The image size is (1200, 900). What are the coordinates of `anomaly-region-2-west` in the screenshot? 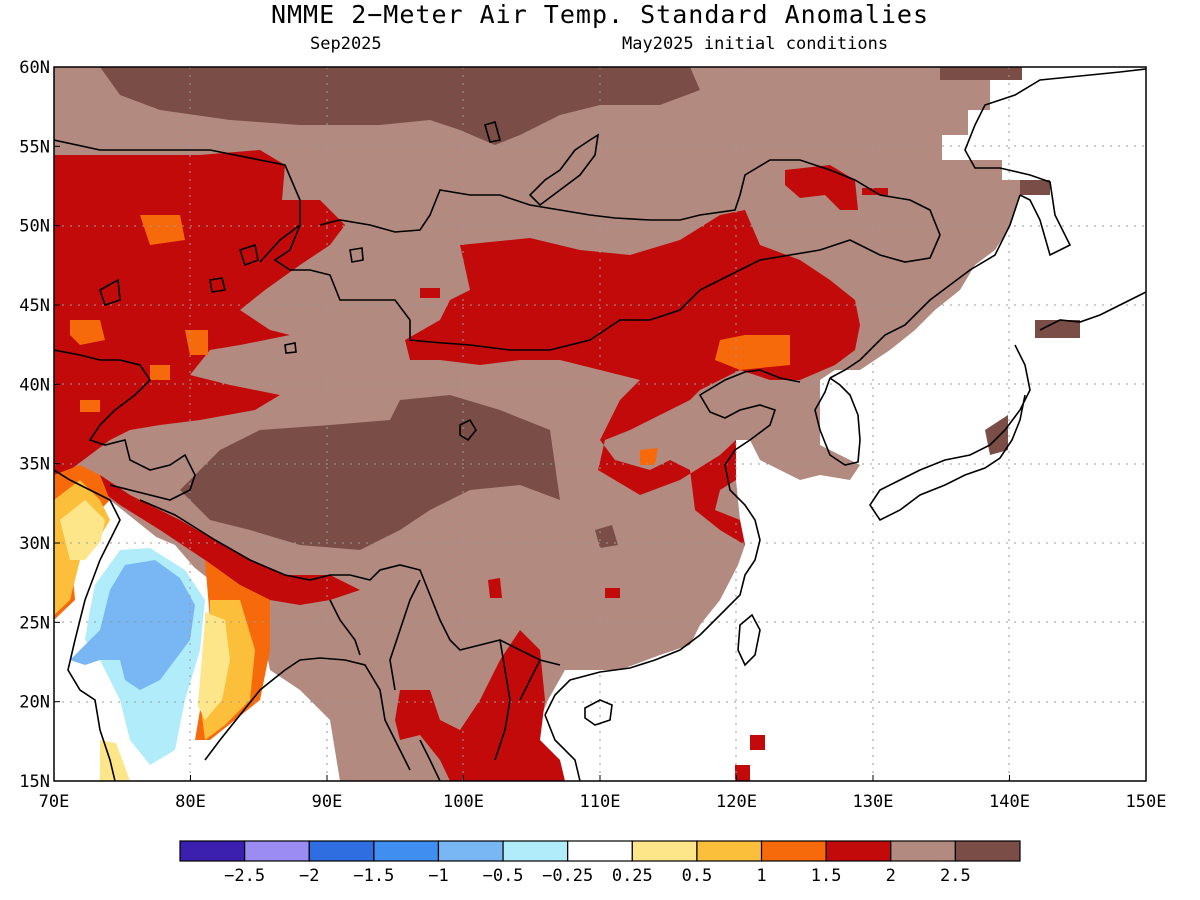 It's located at (199, 312).